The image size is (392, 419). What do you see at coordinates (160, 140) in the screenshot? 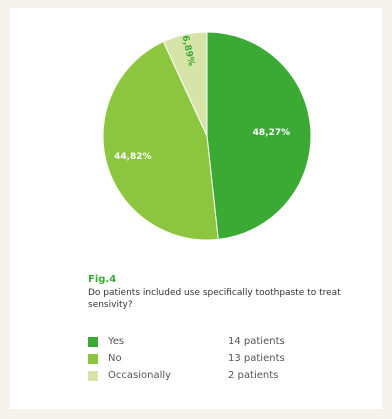
I see `pie-slice-no` at bounding box center [160, 140].